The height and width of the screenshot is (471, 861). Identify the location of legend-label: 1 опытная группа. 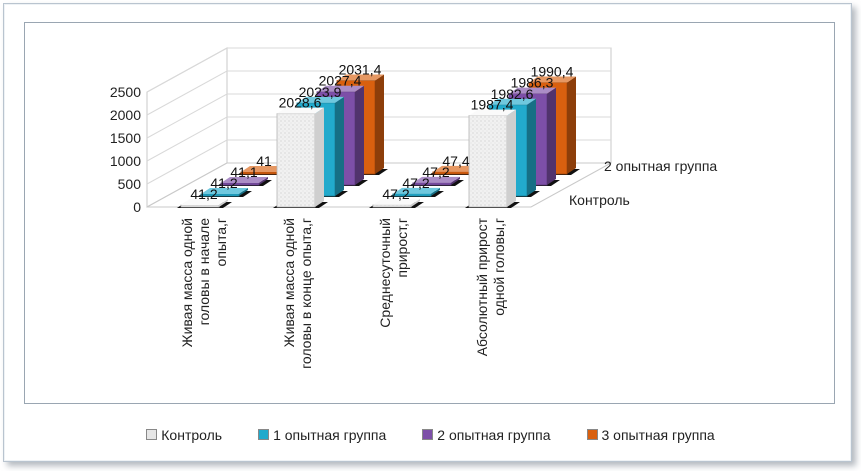
(330, 435).